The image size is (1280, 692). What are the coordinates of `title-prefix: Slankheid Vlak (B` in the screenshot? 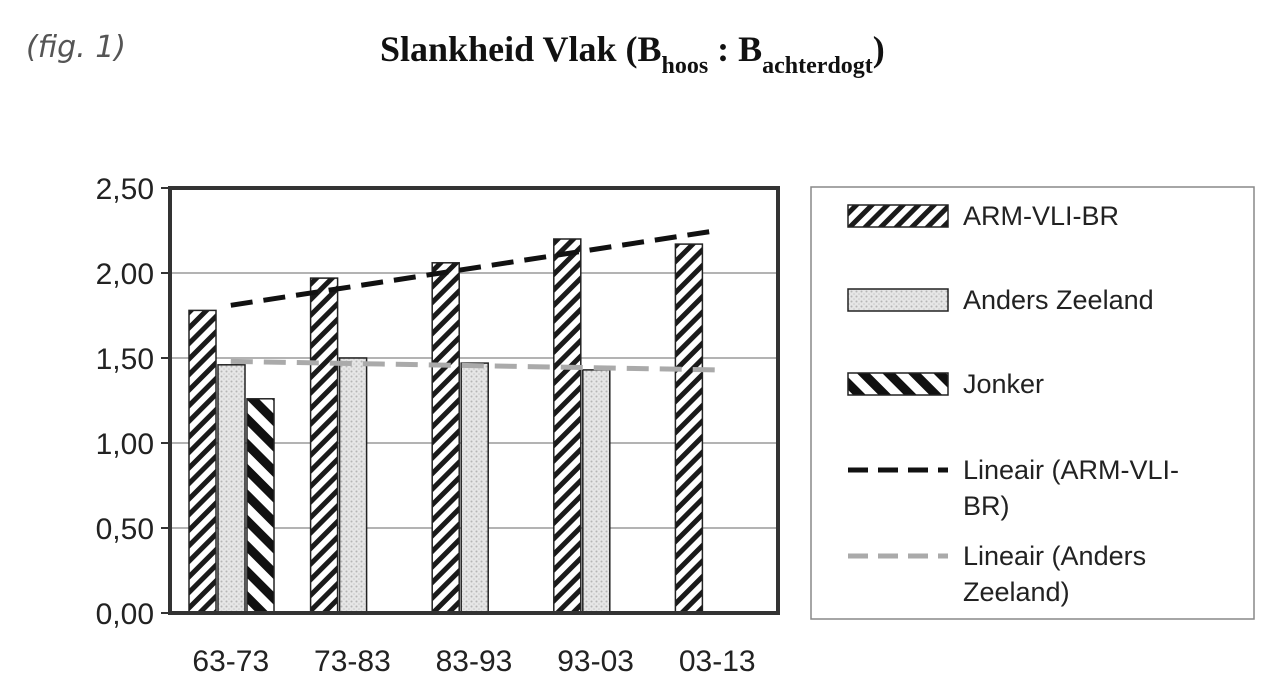 It's located at (521, 49).